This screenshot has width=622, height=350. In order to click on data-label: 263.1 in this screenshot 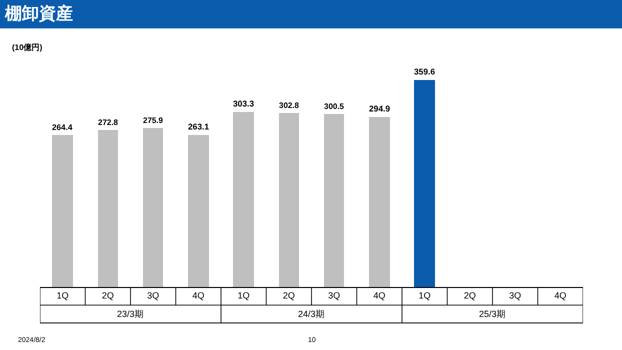, I will do `click(199, 127)`.